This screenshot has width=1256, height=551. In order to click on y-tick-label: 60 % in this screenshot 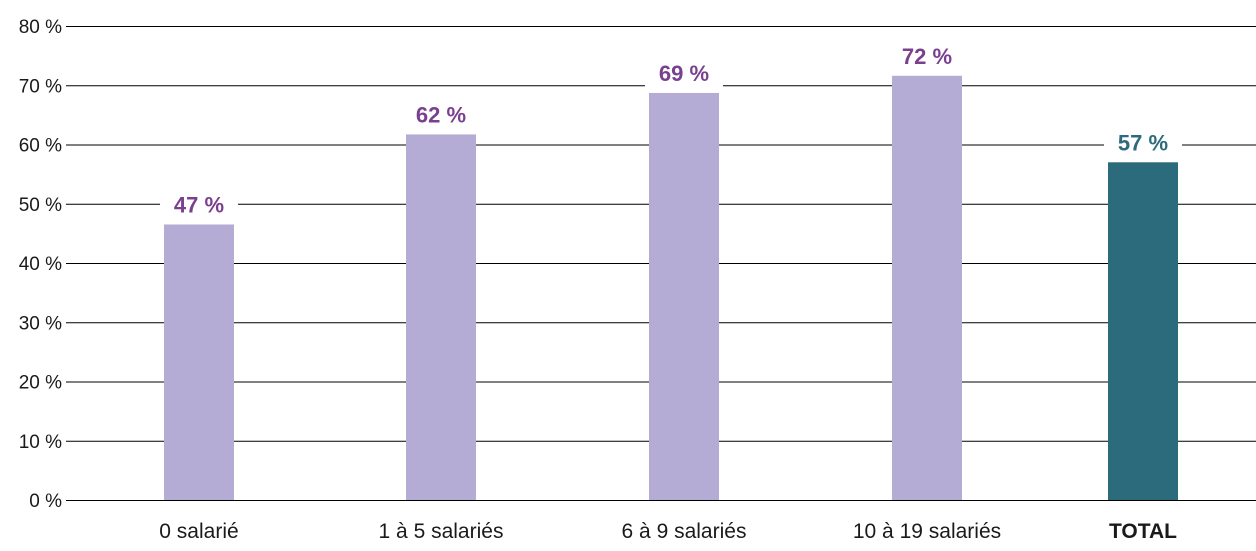, I will do `click(40, 146)`.